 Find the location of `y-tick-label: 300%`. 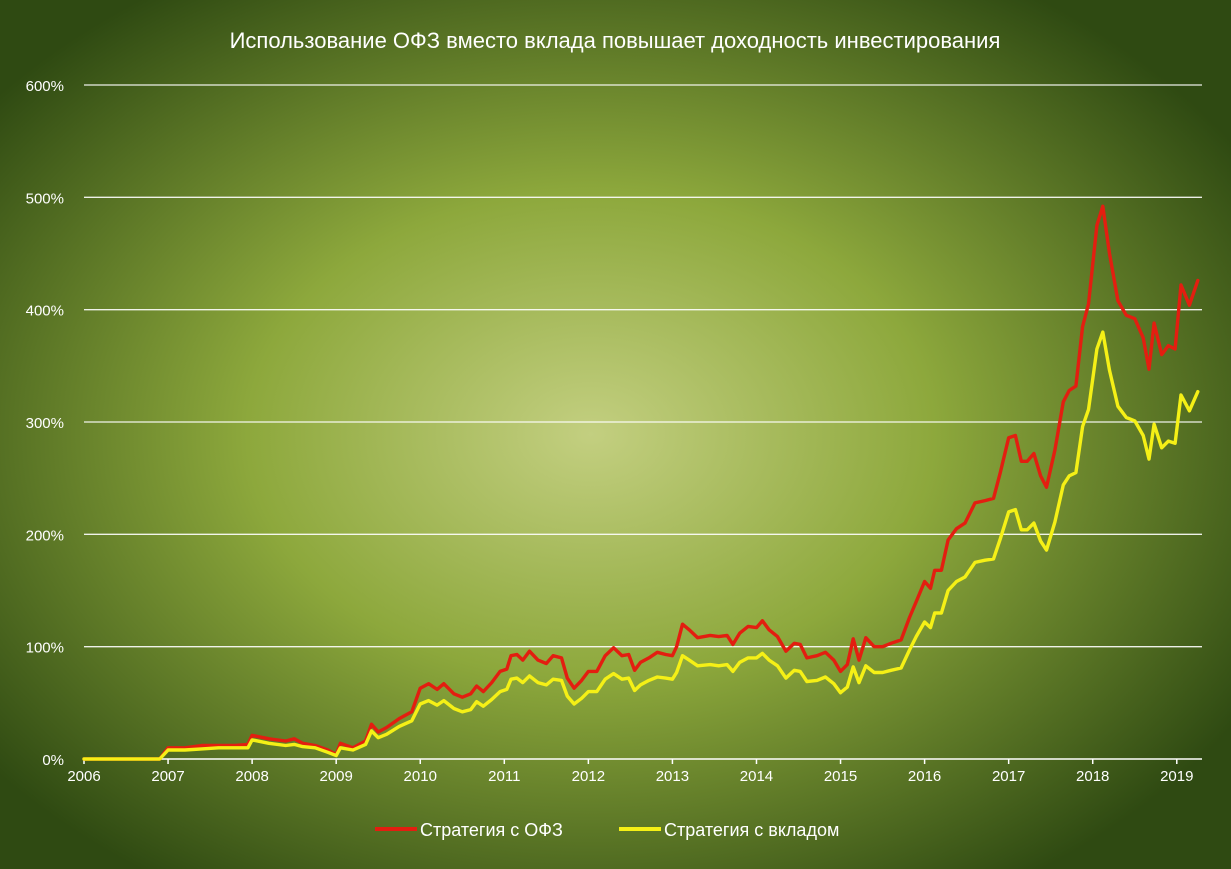

y-tick-label: 300% is located at coordinates (45, 423).